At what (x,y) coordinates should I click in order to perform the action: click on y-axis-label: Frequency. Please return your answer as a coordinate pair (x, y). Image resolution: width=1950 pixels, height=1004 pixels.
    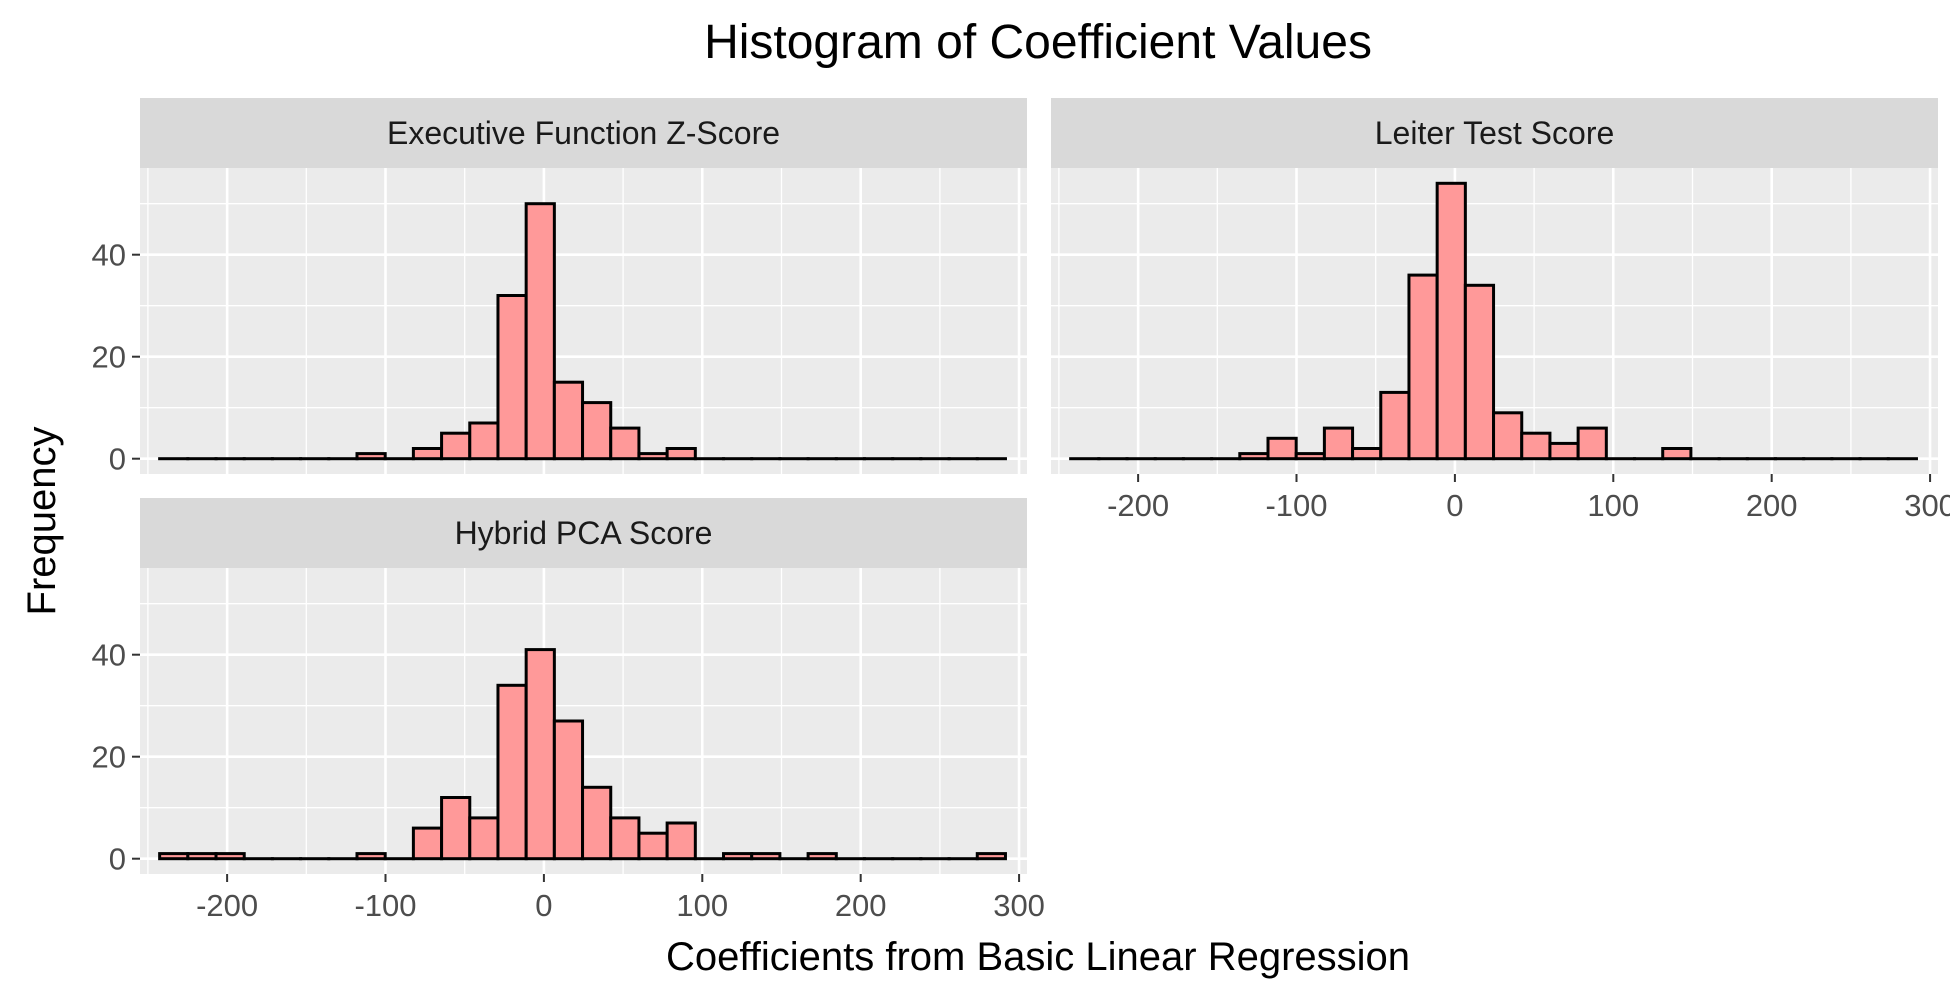
    Looking at the image, I should click on (42, 521).